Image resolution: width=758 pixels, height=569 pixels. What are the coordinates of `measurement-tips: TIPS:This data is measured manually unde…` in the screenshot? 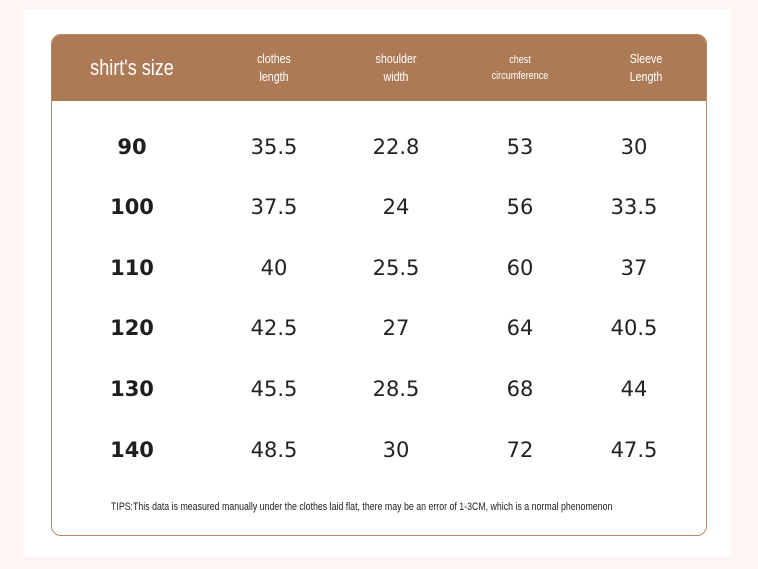 It's located at (362, 507).